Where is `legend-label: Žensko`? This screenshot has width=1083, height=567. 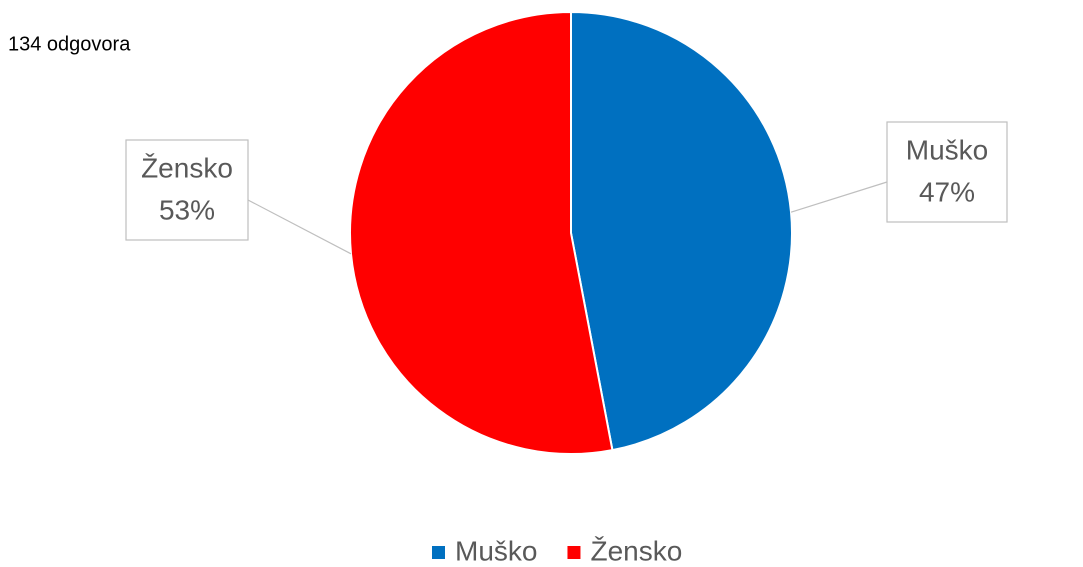 legend-label: Žensko is located at coordinates (636, 550).